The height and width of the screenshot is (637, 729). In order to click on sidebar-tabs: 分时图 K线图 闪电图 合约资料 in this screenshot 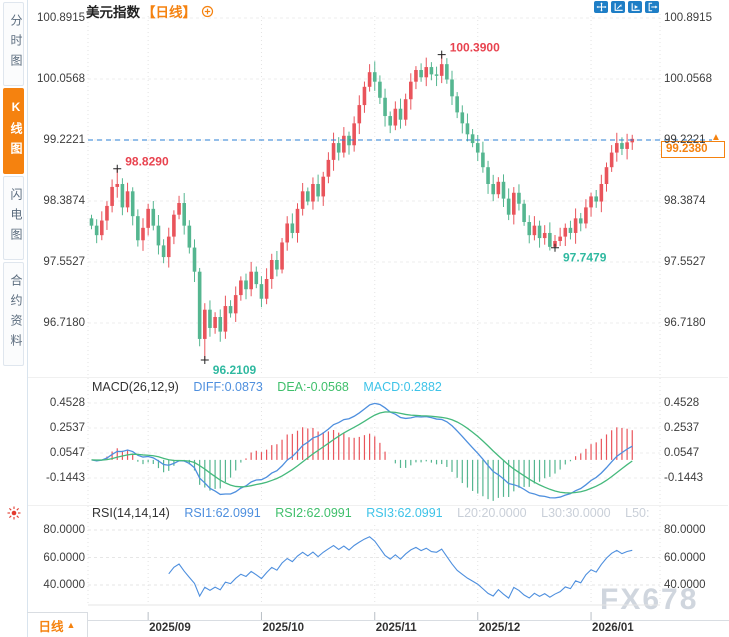, I will do `click(13, 184)`.